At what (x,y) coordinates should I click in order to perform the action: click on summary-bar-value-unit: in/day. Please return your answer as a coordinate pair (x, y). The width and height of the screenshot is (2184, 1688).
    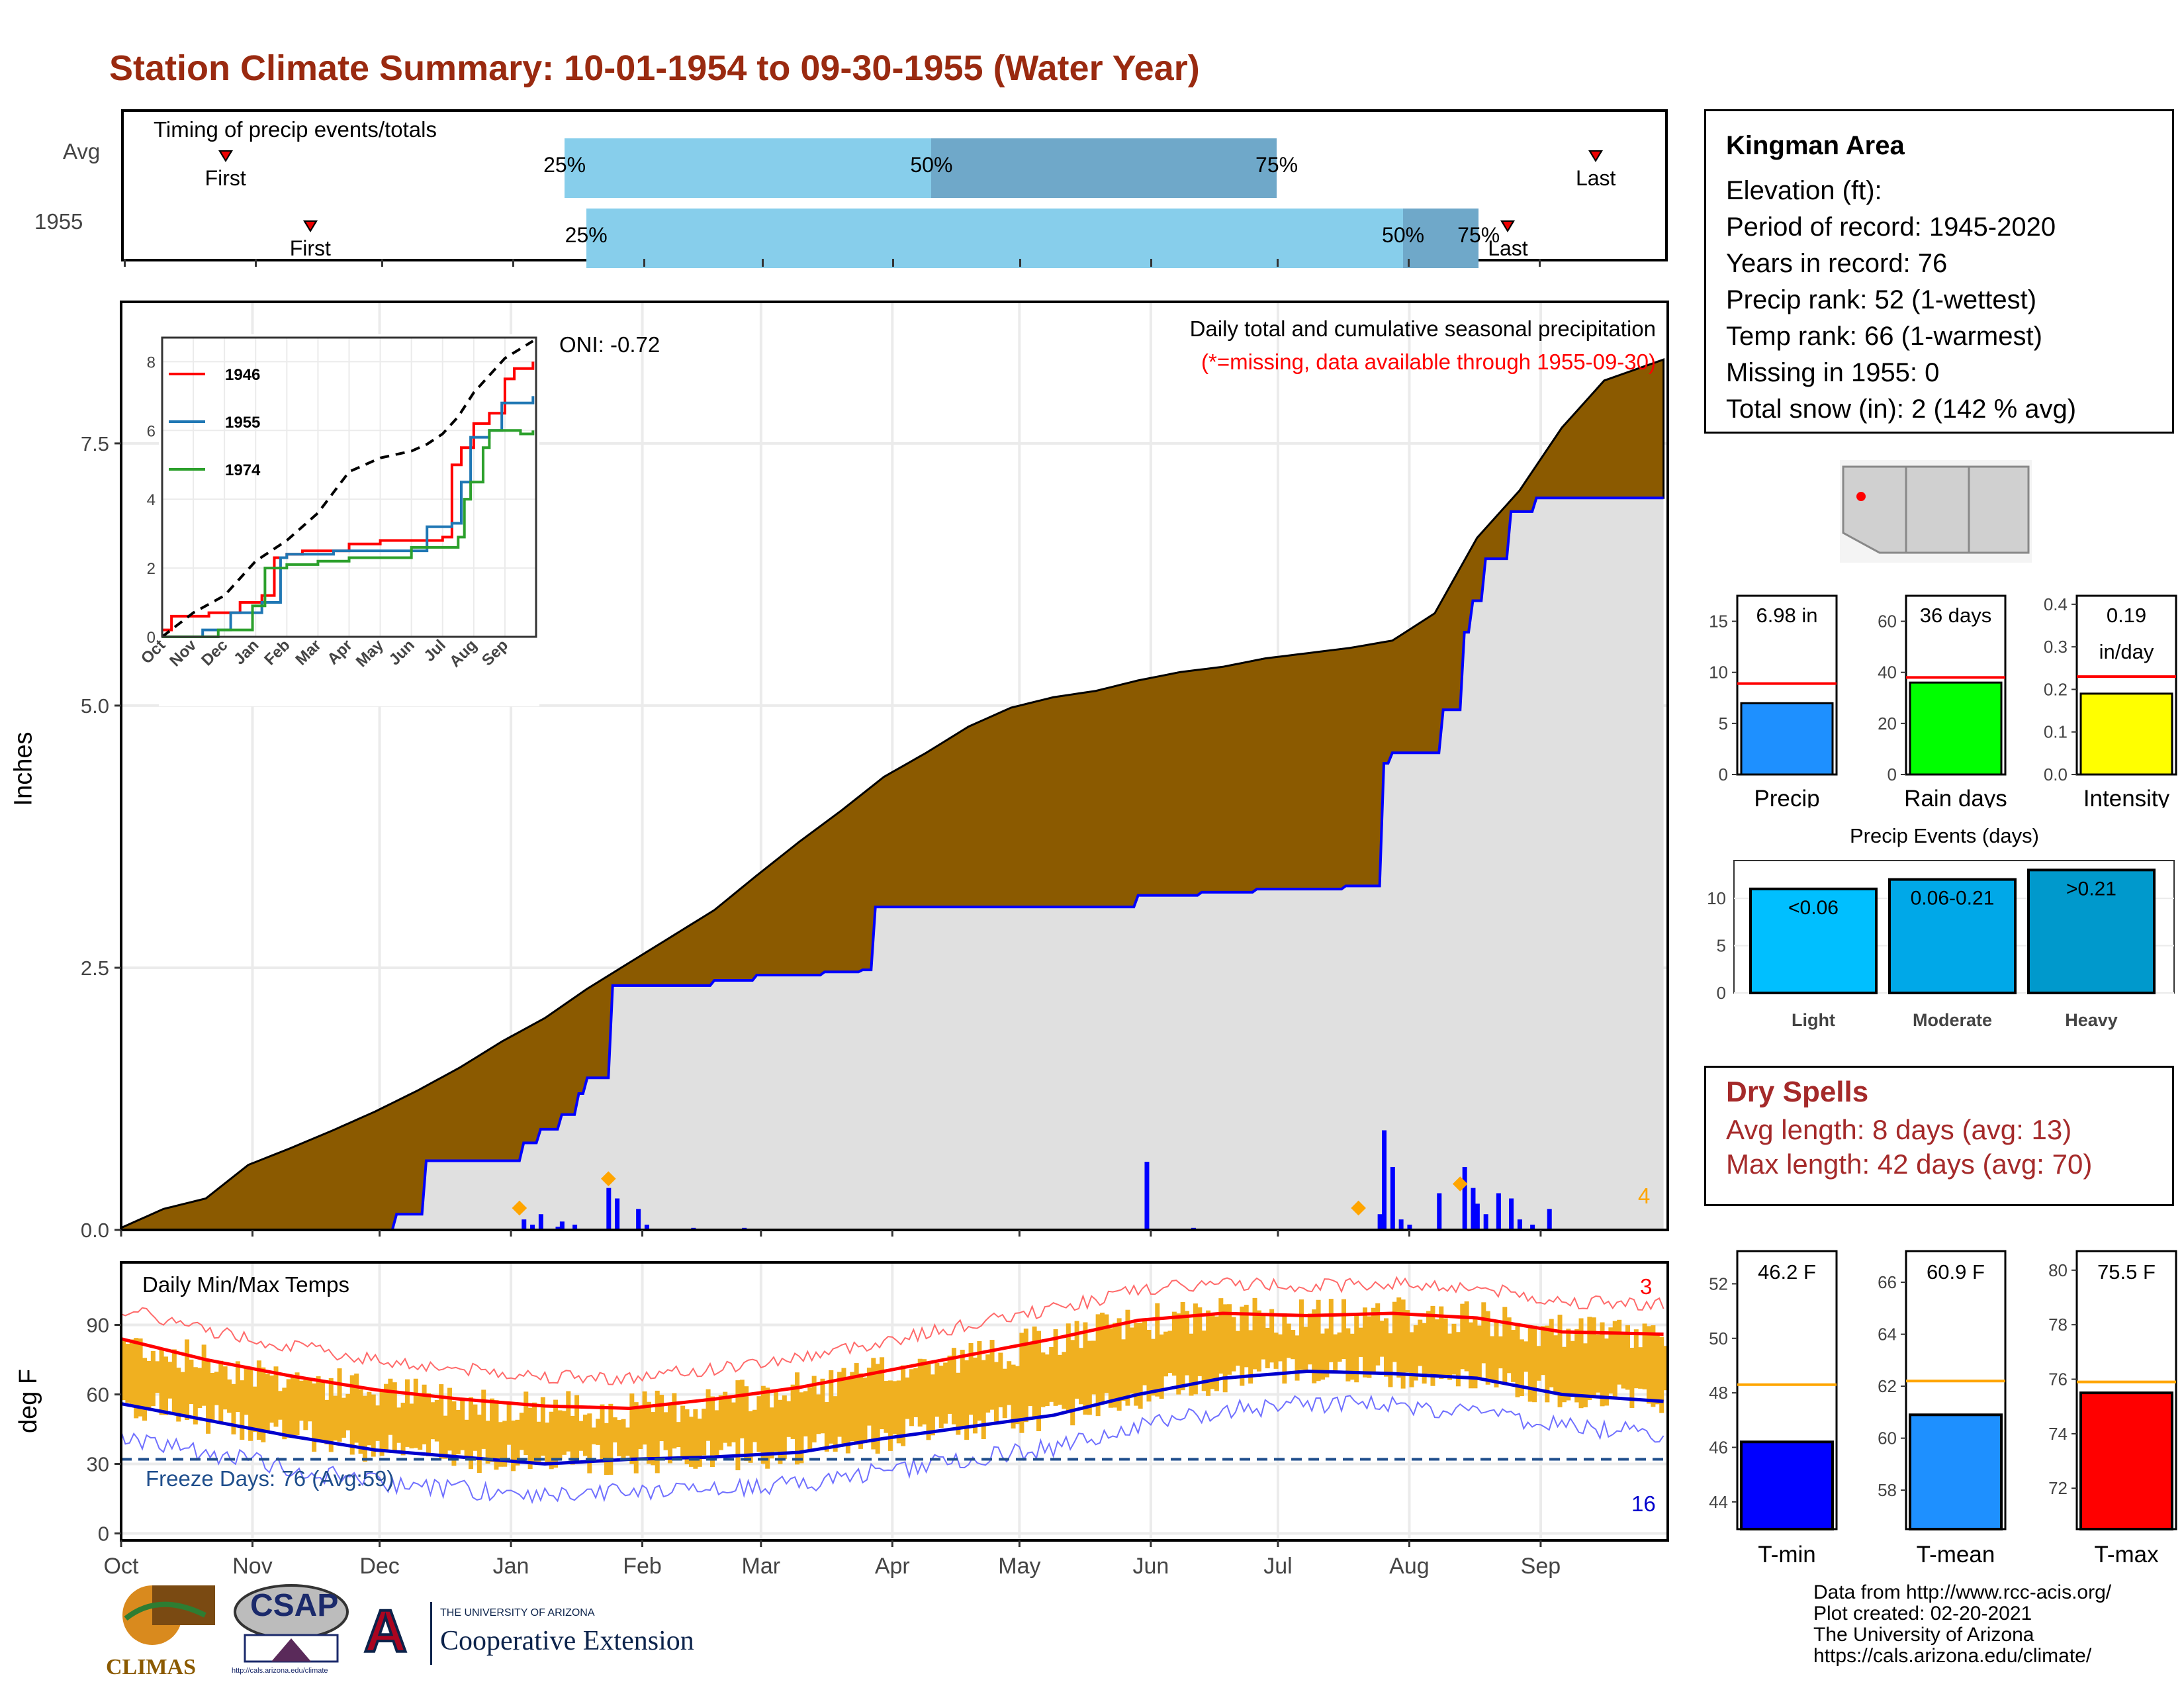
    Looking at the image, I should click on (2126, 651).